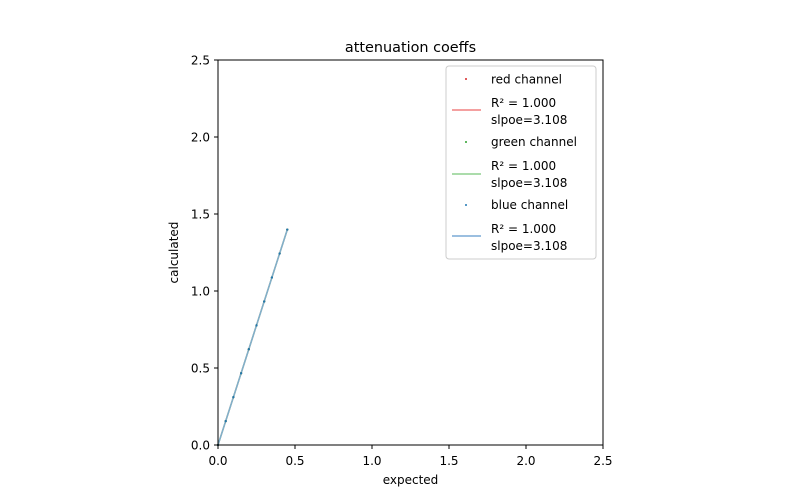 This screenshot has width=800, height=500. Describe the element at coordinates (529, 120) in the screenshot. I see `legend-red-slope: slpoe=3.108` at that location.